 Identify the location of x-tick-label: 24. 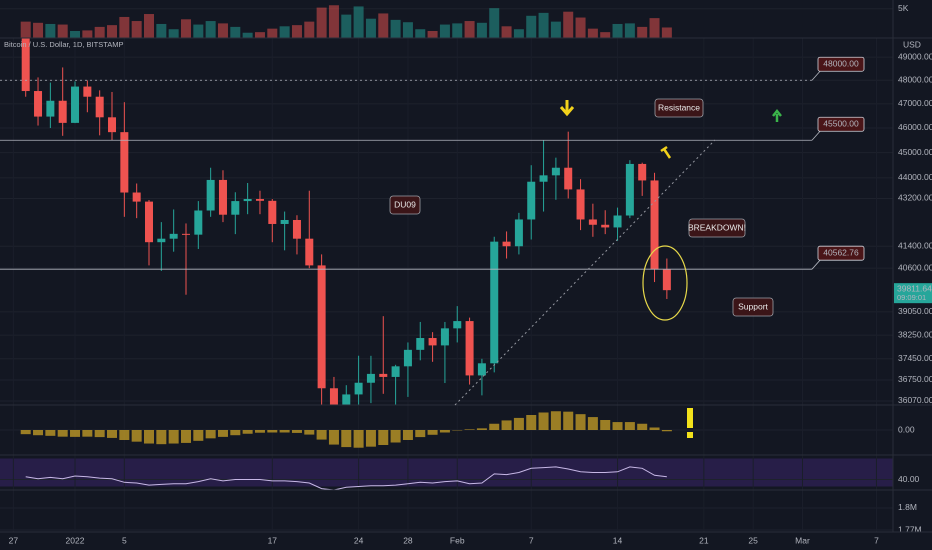
(359, 540).